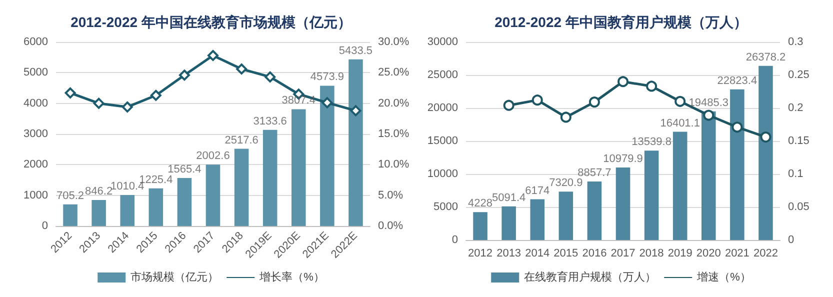 The width and height of the screenshot is (833, 297). Describe the element at coordinates (99, 192) in the screenshot. I see `data-label: 846.2` at that location.